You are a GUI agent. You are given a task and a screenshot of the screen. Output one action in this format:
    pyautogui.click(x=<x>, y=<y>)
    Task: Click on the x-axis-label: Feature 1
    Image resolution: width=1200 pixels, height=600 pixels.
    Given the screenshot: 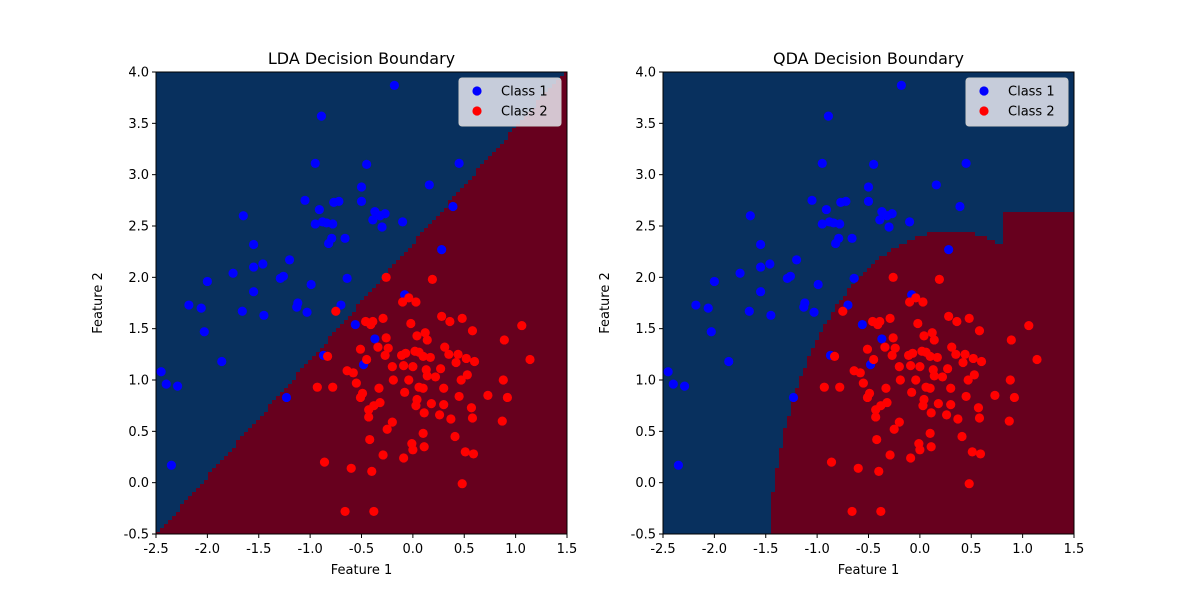 What is the action you would take?
    pyautogui.click(x=869, y=570)
    